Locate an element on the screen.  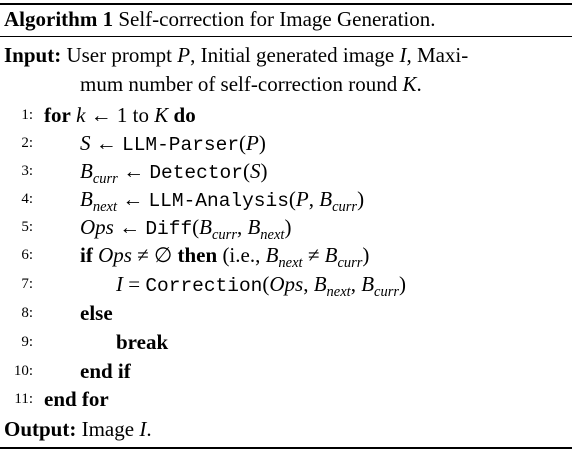
line-code: I = Correction(Ops, Bnext, Bcurr) is located at coordinates (261, 285).